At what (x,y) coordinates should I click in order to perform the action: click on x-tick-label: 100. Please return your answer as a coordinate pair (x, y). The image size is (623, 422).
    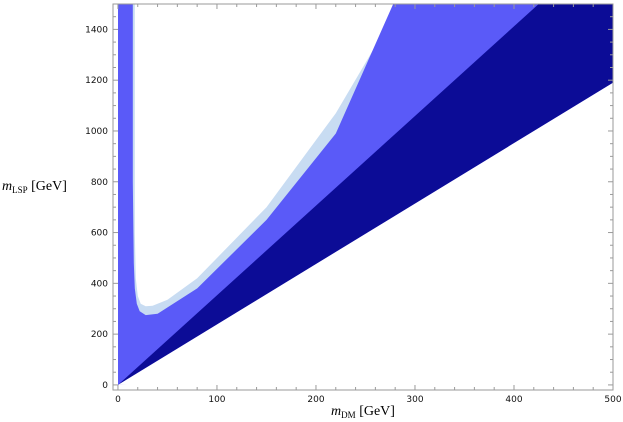
    Looking at the image, I should click on (216, 400).